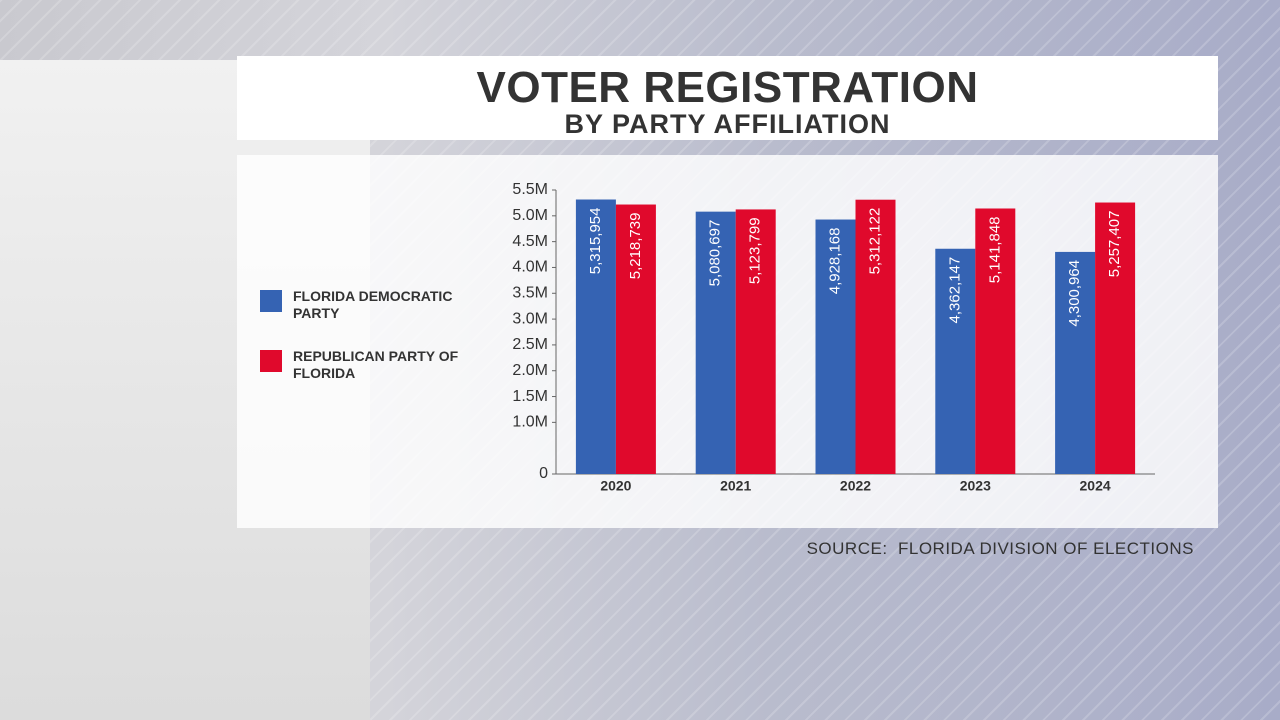 This screenshot has height=720, width=1280. What do you see at coordinates (530, 215) in the screenshot?
I see `y-tick-label: 5.0M` at bounding box center [530, 215].